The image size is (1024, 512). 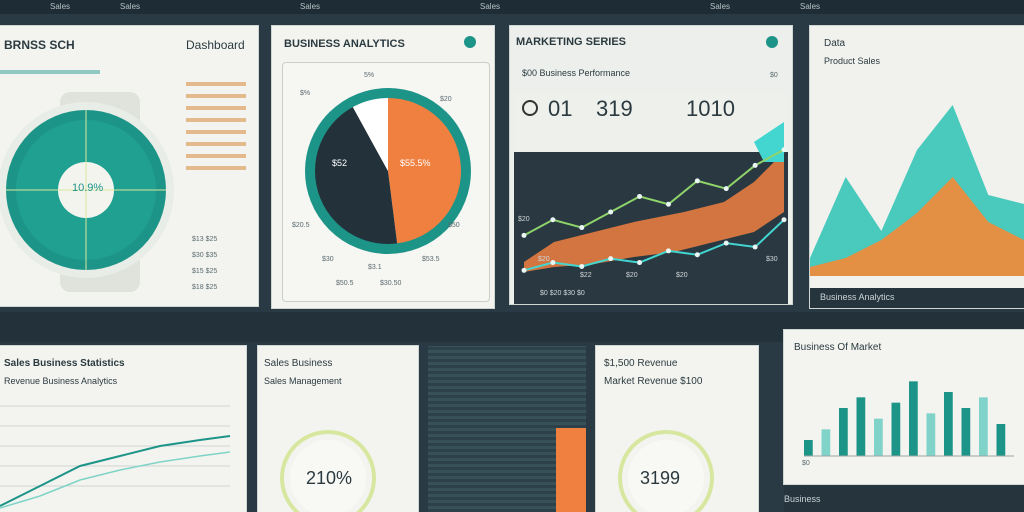 What do you see at coordinates (205, 271) in the screenshot?
I see `footer-row: $15 $25` at bounding box center [205, 271].